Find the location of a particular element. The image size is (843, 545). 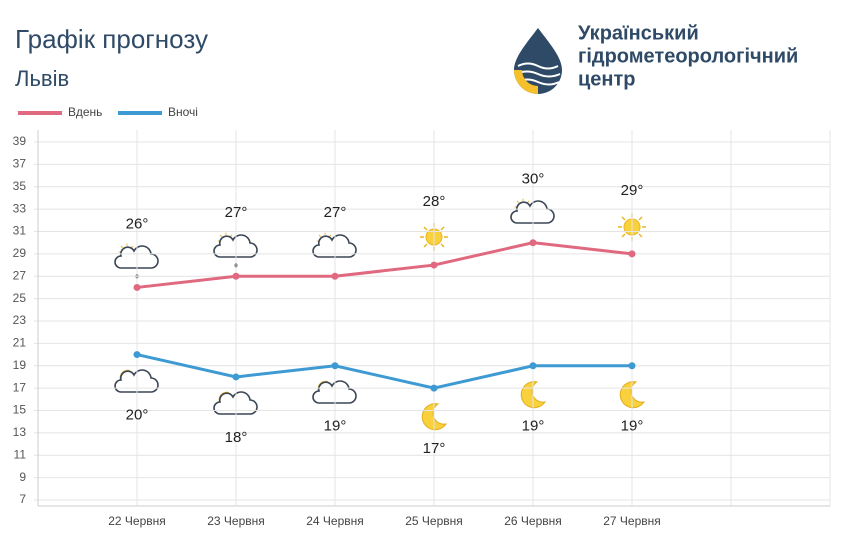

logo is located at coordinates (538, 61).